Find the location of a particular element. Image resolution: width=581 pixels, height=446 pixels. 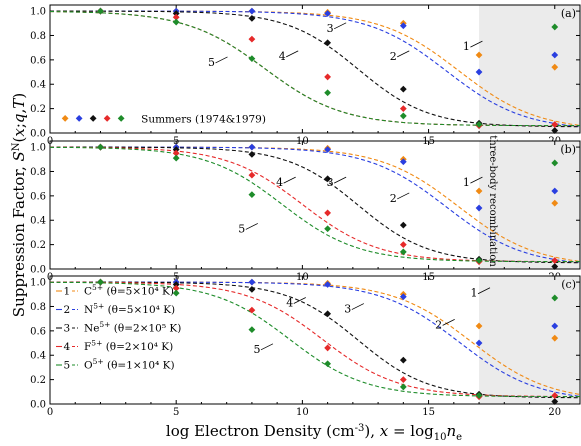

legend-number: 2 is located at coordinates (67, 310).